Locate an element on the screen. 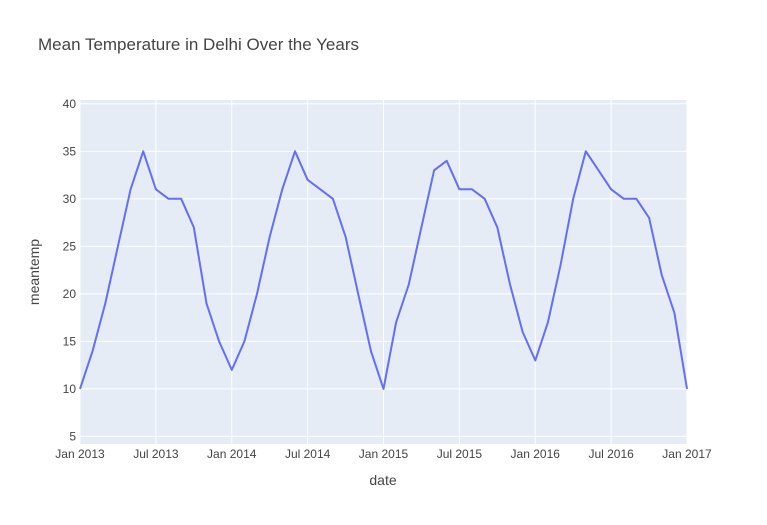  x-tick-label: Jan 2016 is located at coordinates (536, 454).